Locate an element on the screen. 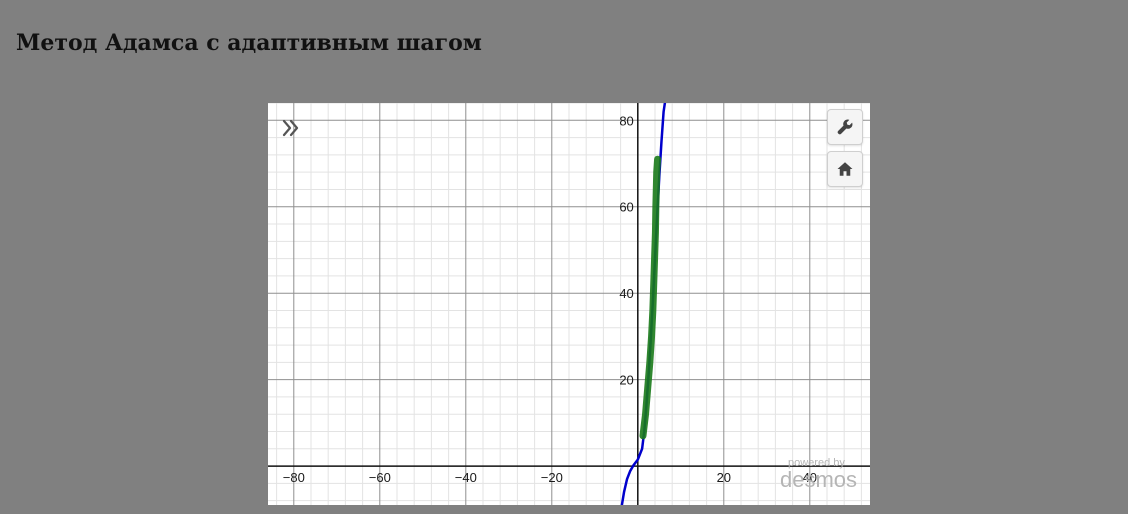  x-tick-label: −40 is located at coordinates (466, 477).